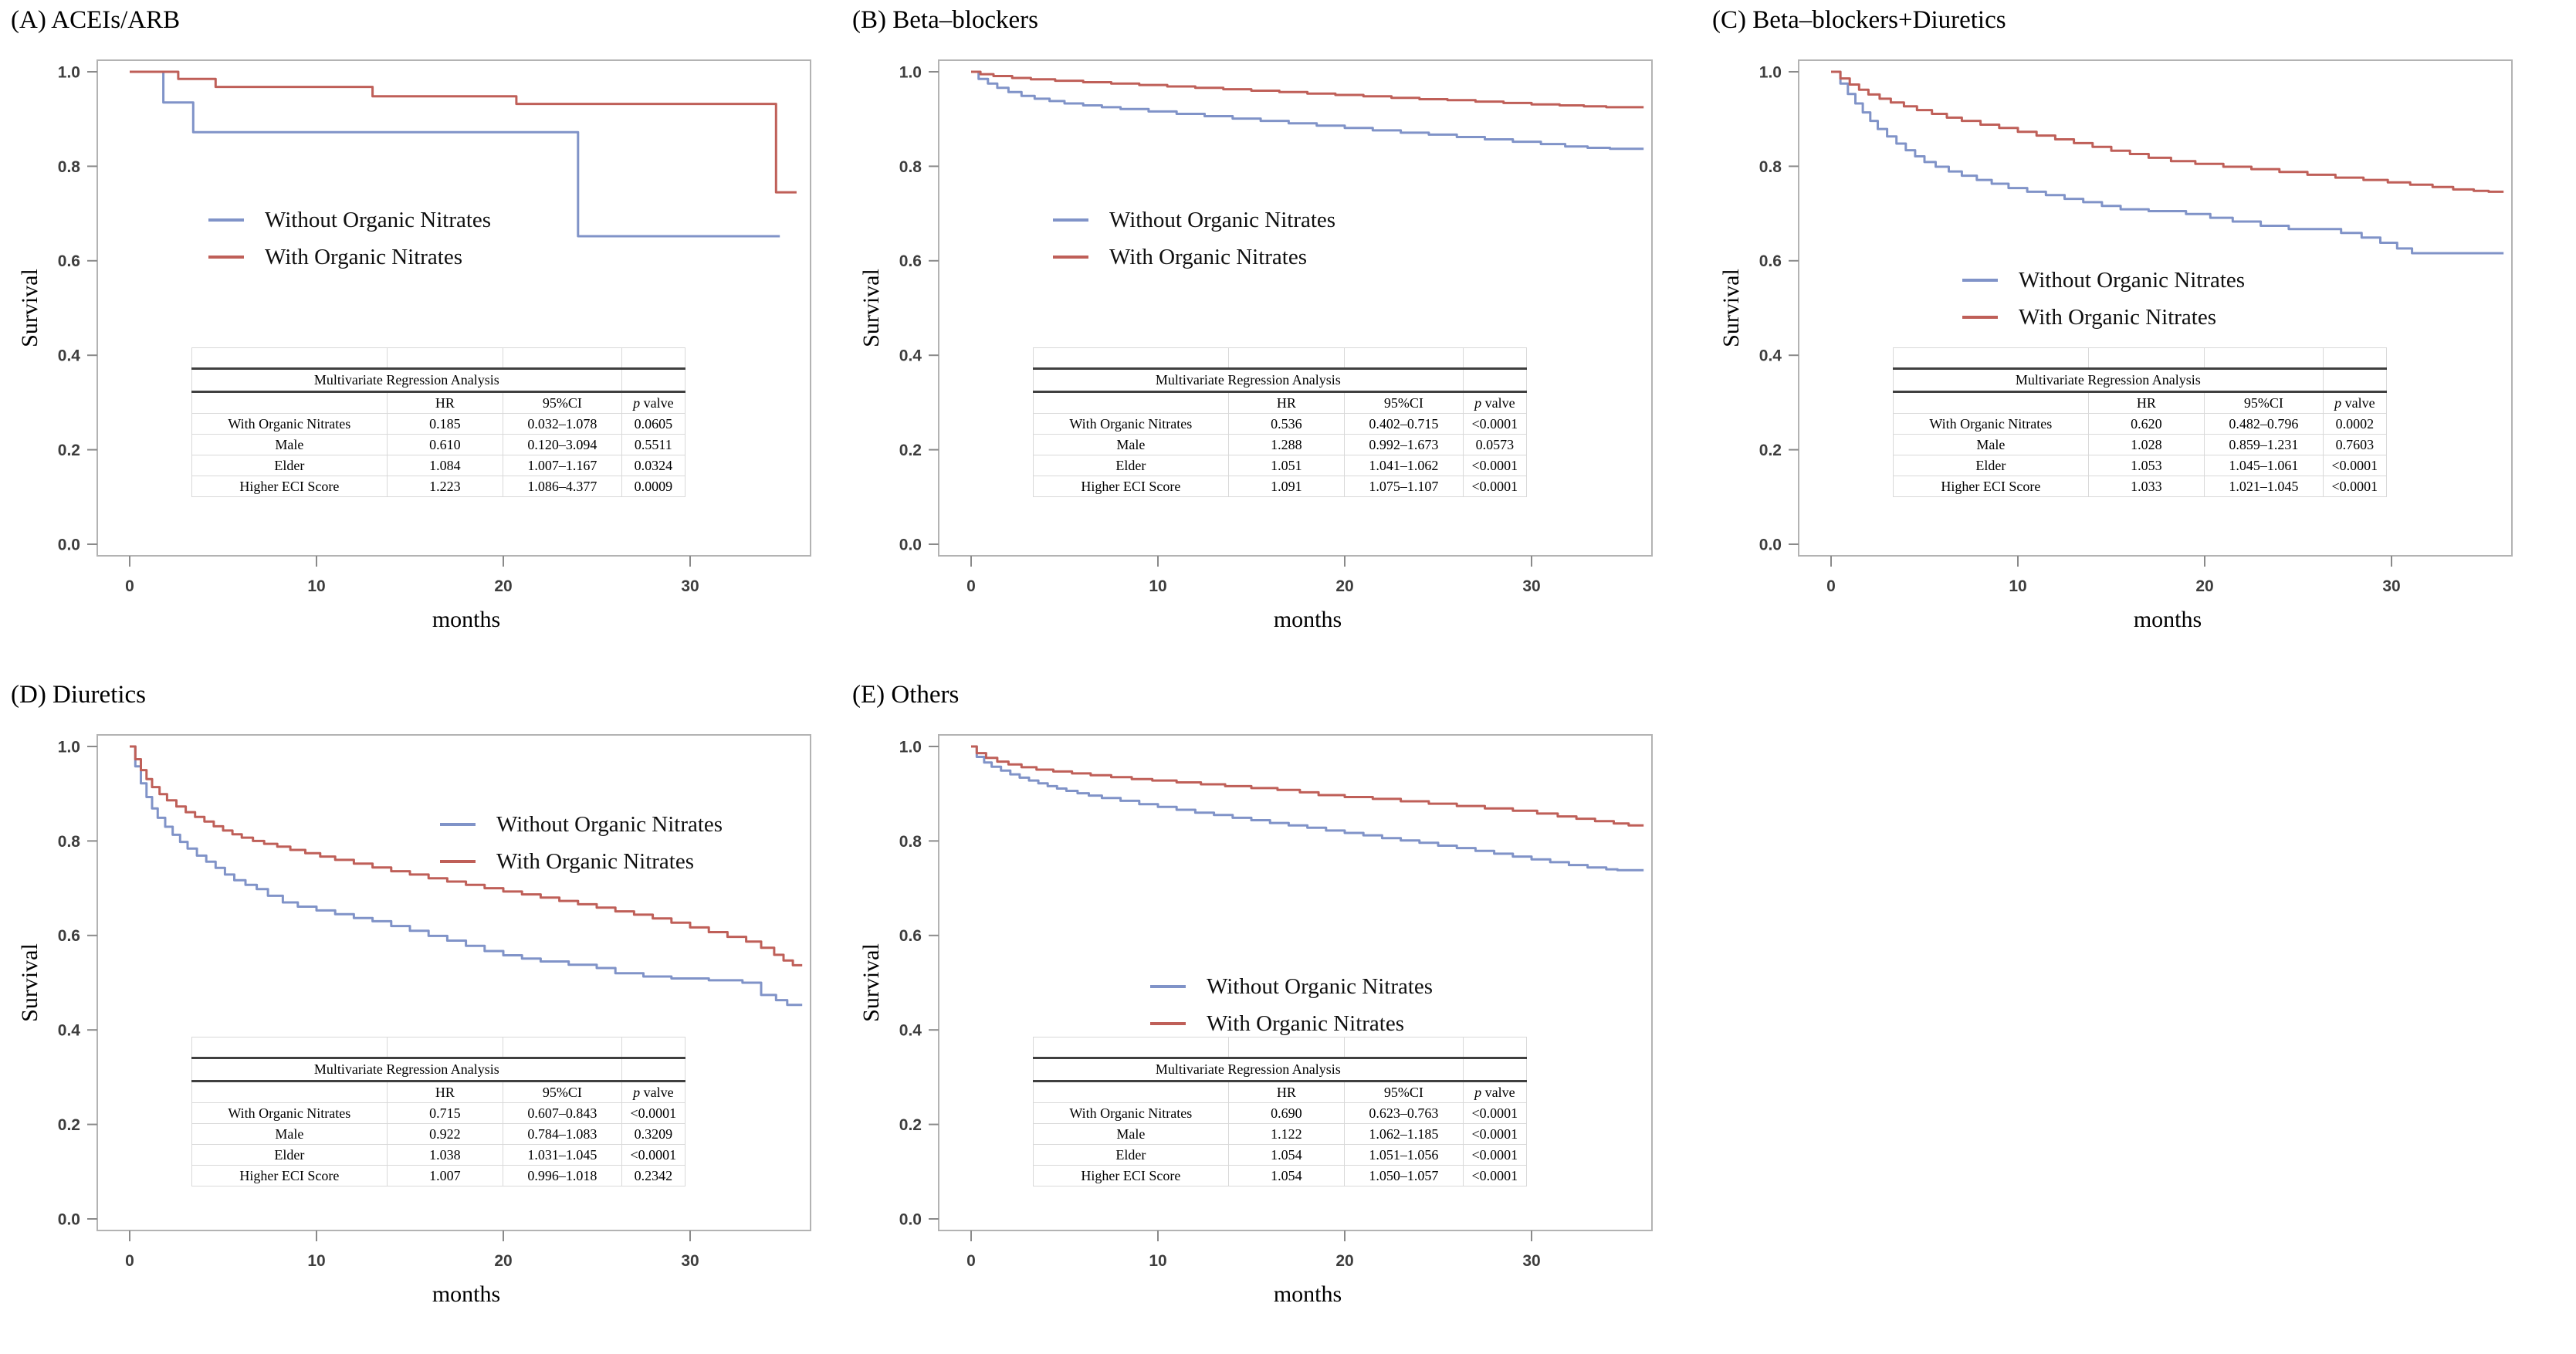 This screenshot has width=2576, height=1354. What do you see at coordinates (1286, 486) in the screenshot?
I see `hr-value: 1.091` at bounding box center [1286, 486].